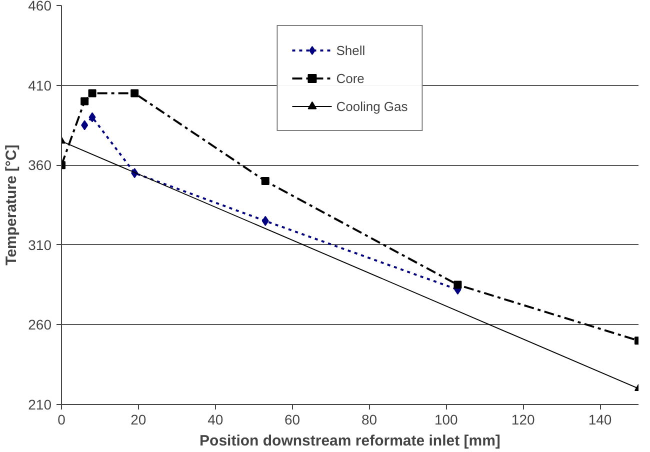  Describe the element at coordinates (523, 420) in the screenshot. I see `x-tick-label: 120` at that location.